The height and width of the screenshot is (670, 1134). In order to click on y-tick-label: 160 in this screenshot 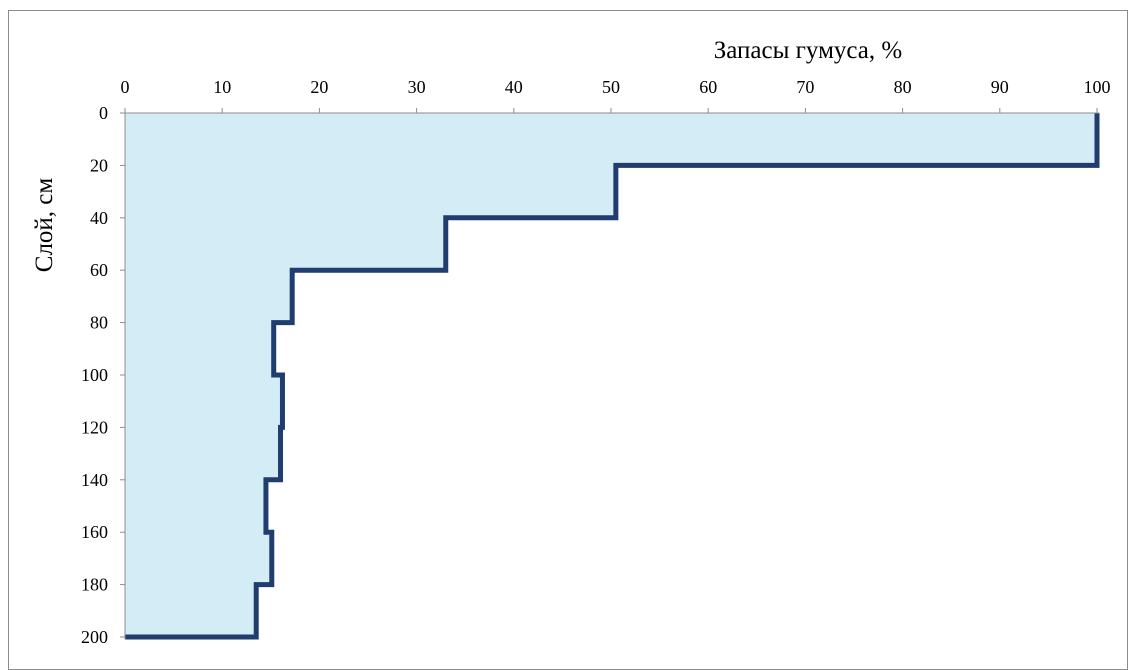, I will do `click(94, 532)`.